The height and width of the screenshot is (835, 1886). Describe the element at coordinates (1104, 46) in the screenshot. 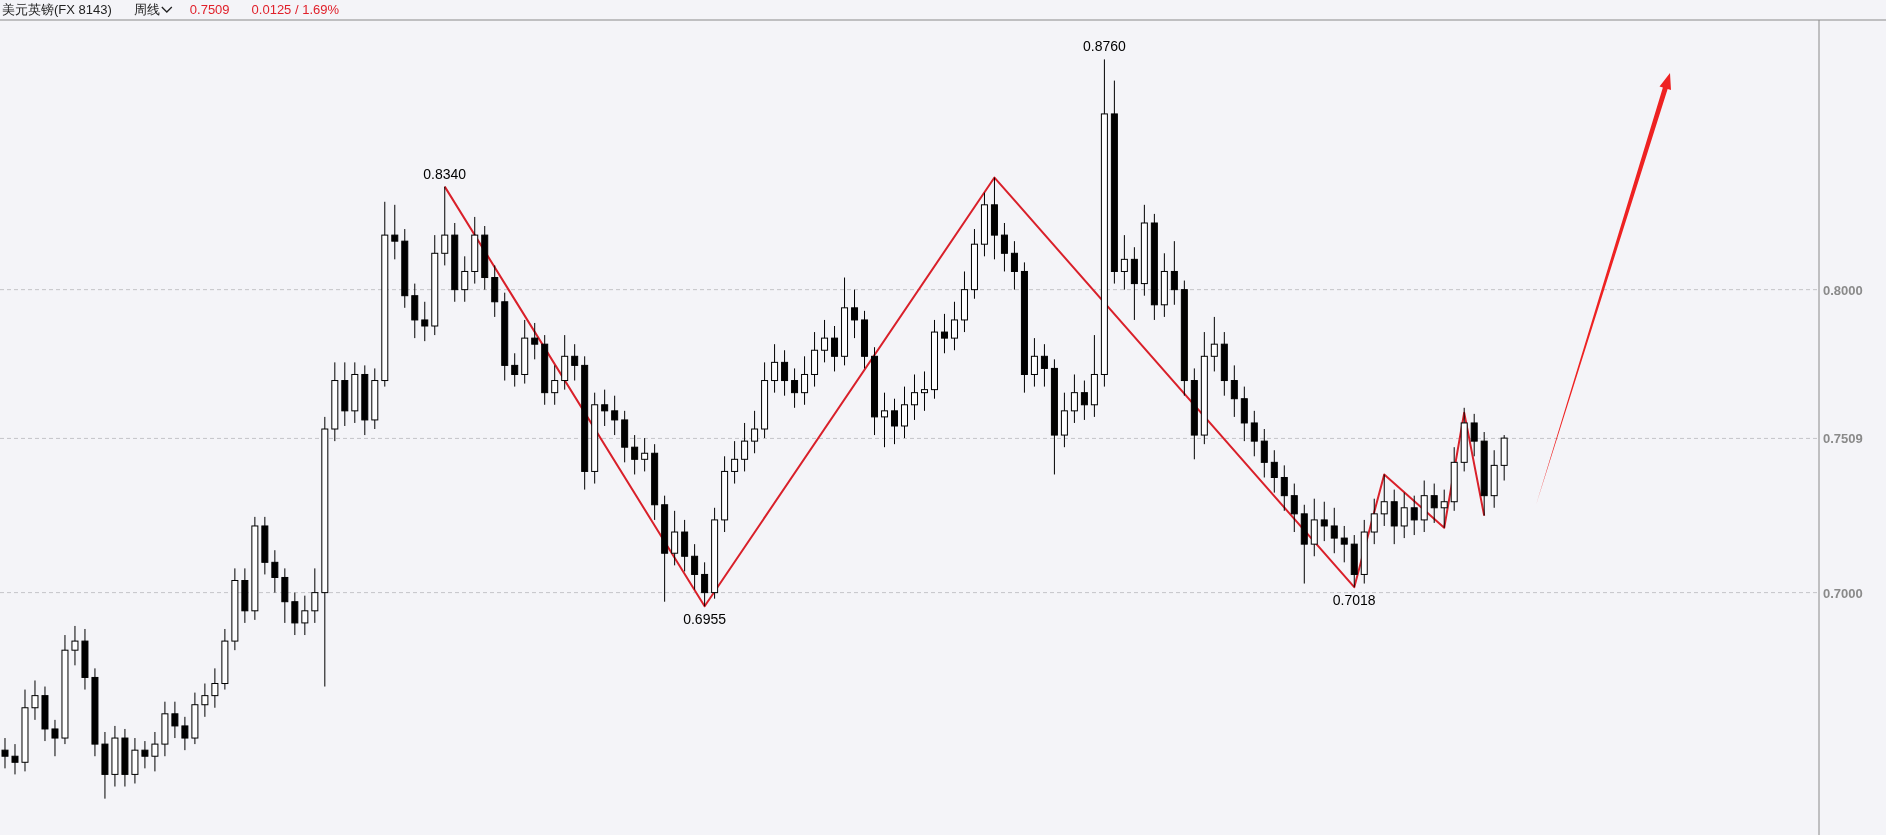

I see `annotation: 0.8760` at that location.